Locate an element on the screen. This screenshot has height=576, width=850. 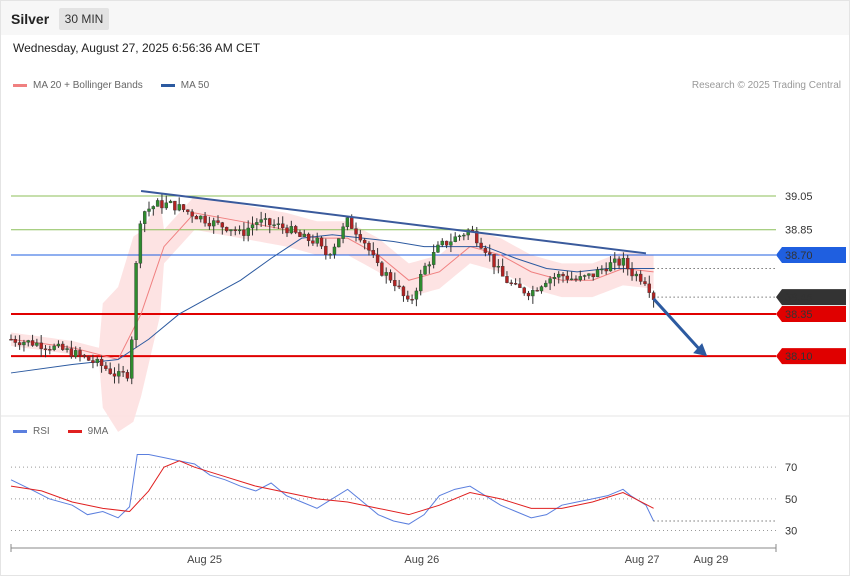
rsi-line is located at coordinates (332, 489).